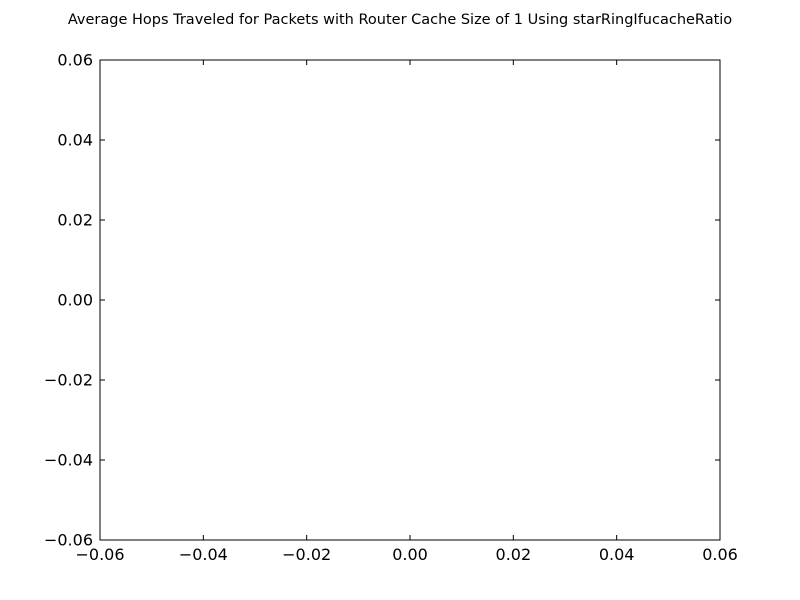 This screenshot has width=800, height=600. I want to click on x-tick-label: −0.02, so click(306, 554).